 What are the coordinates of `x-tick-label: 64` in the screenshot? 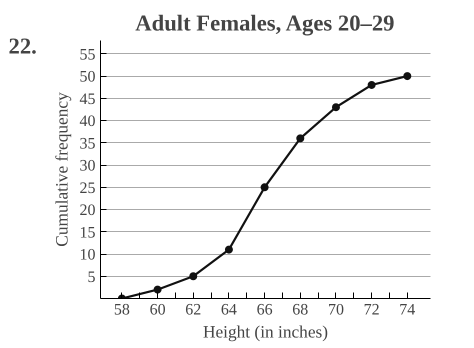 It's located at (228, 310).